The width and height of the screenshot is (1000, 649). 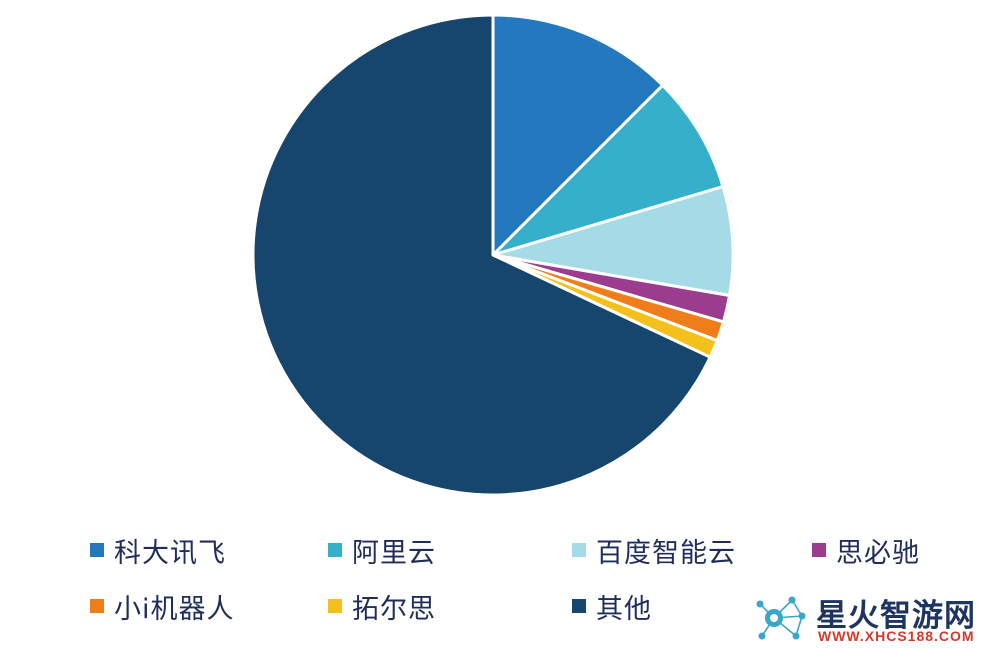 I want to click on legend-item-keda-xunfei: 科大讯飞, so click(x=158, y=550).